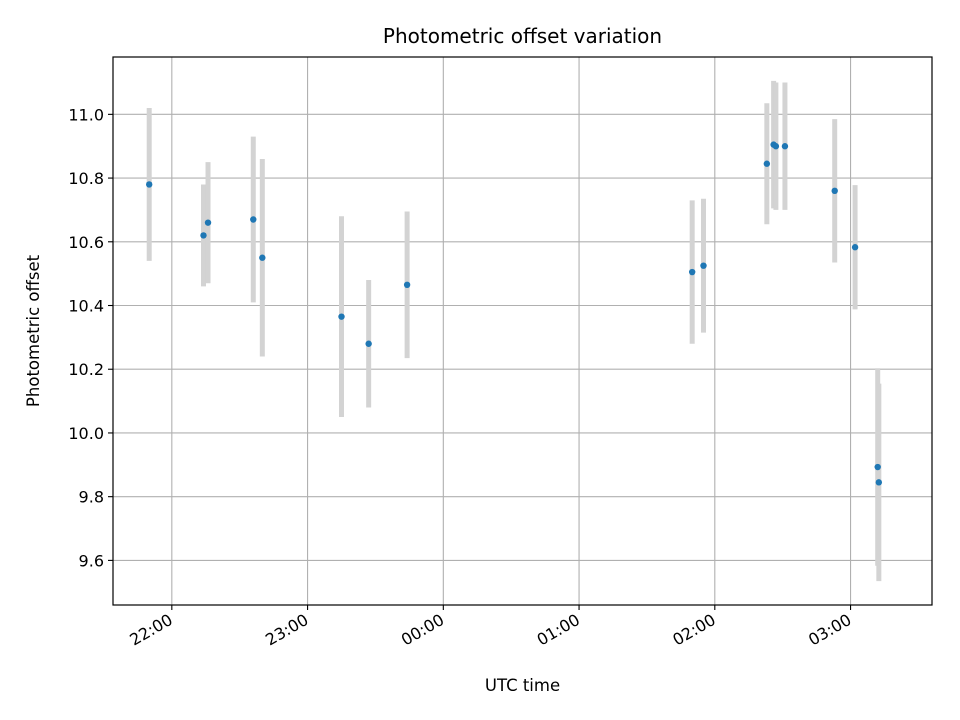 This screenshot has height=720, width=960. I want to click on y-tick-label: 10.6, so click(86, 242).